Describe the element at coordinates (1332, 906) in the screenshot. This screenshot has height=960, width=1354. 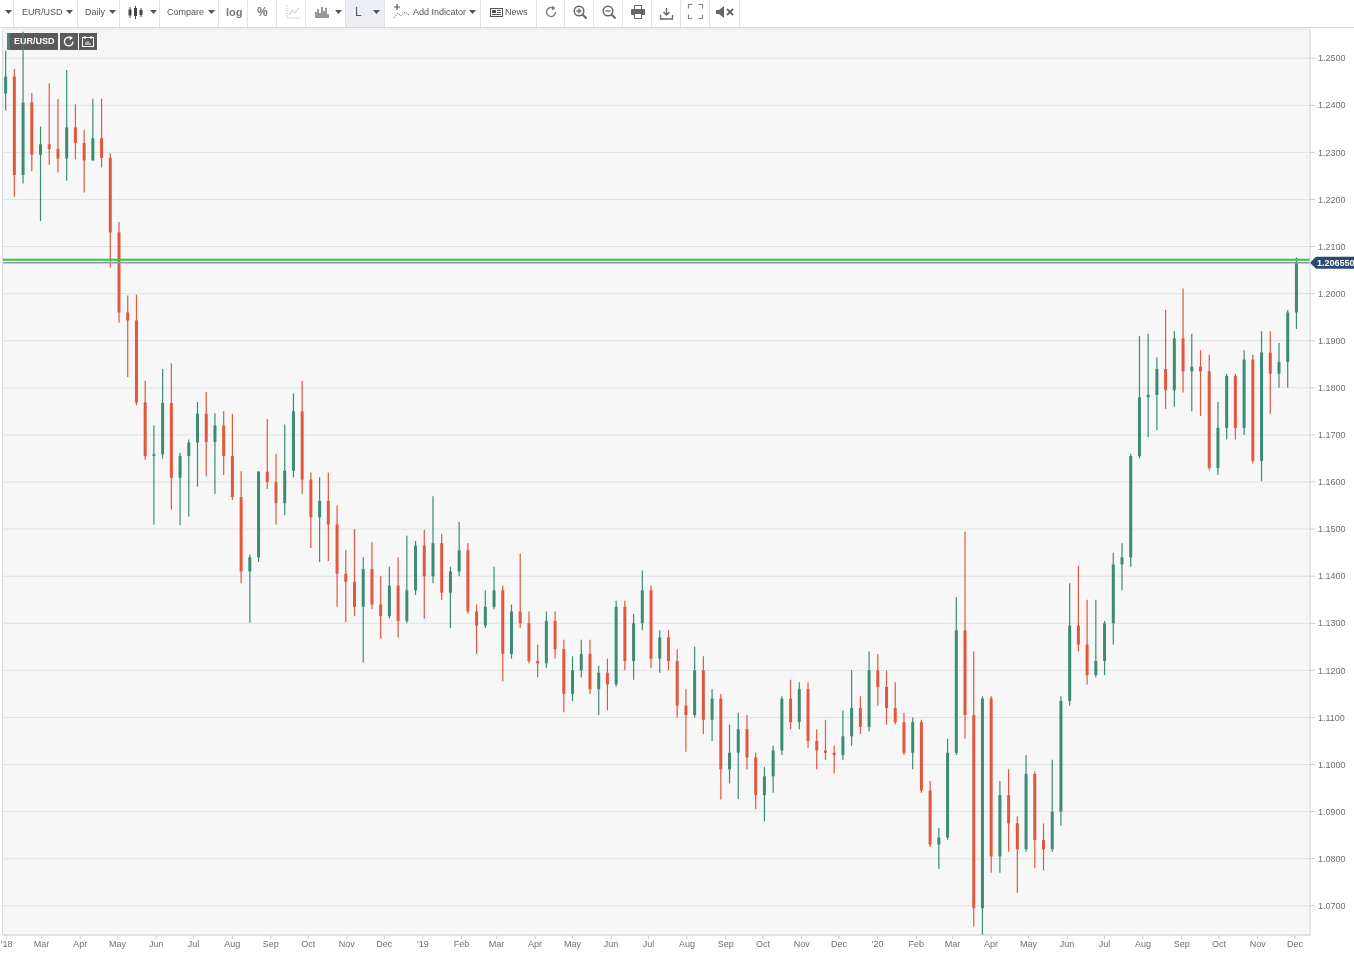
I see `y-tick-label: 1.0700` at that location.